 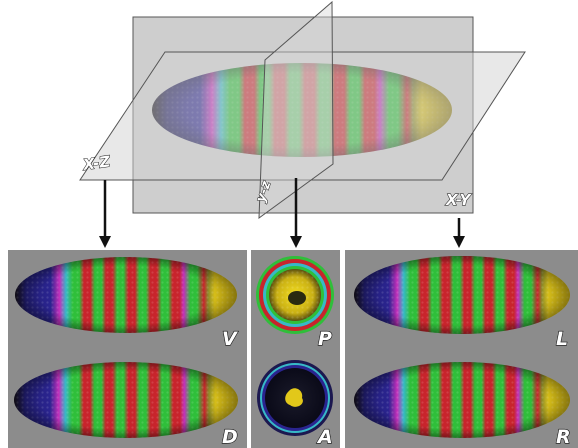 What do you see at coordinates (230, 437) in the screenshot?
I see `label-d: D` at bounding box center [230, 437].